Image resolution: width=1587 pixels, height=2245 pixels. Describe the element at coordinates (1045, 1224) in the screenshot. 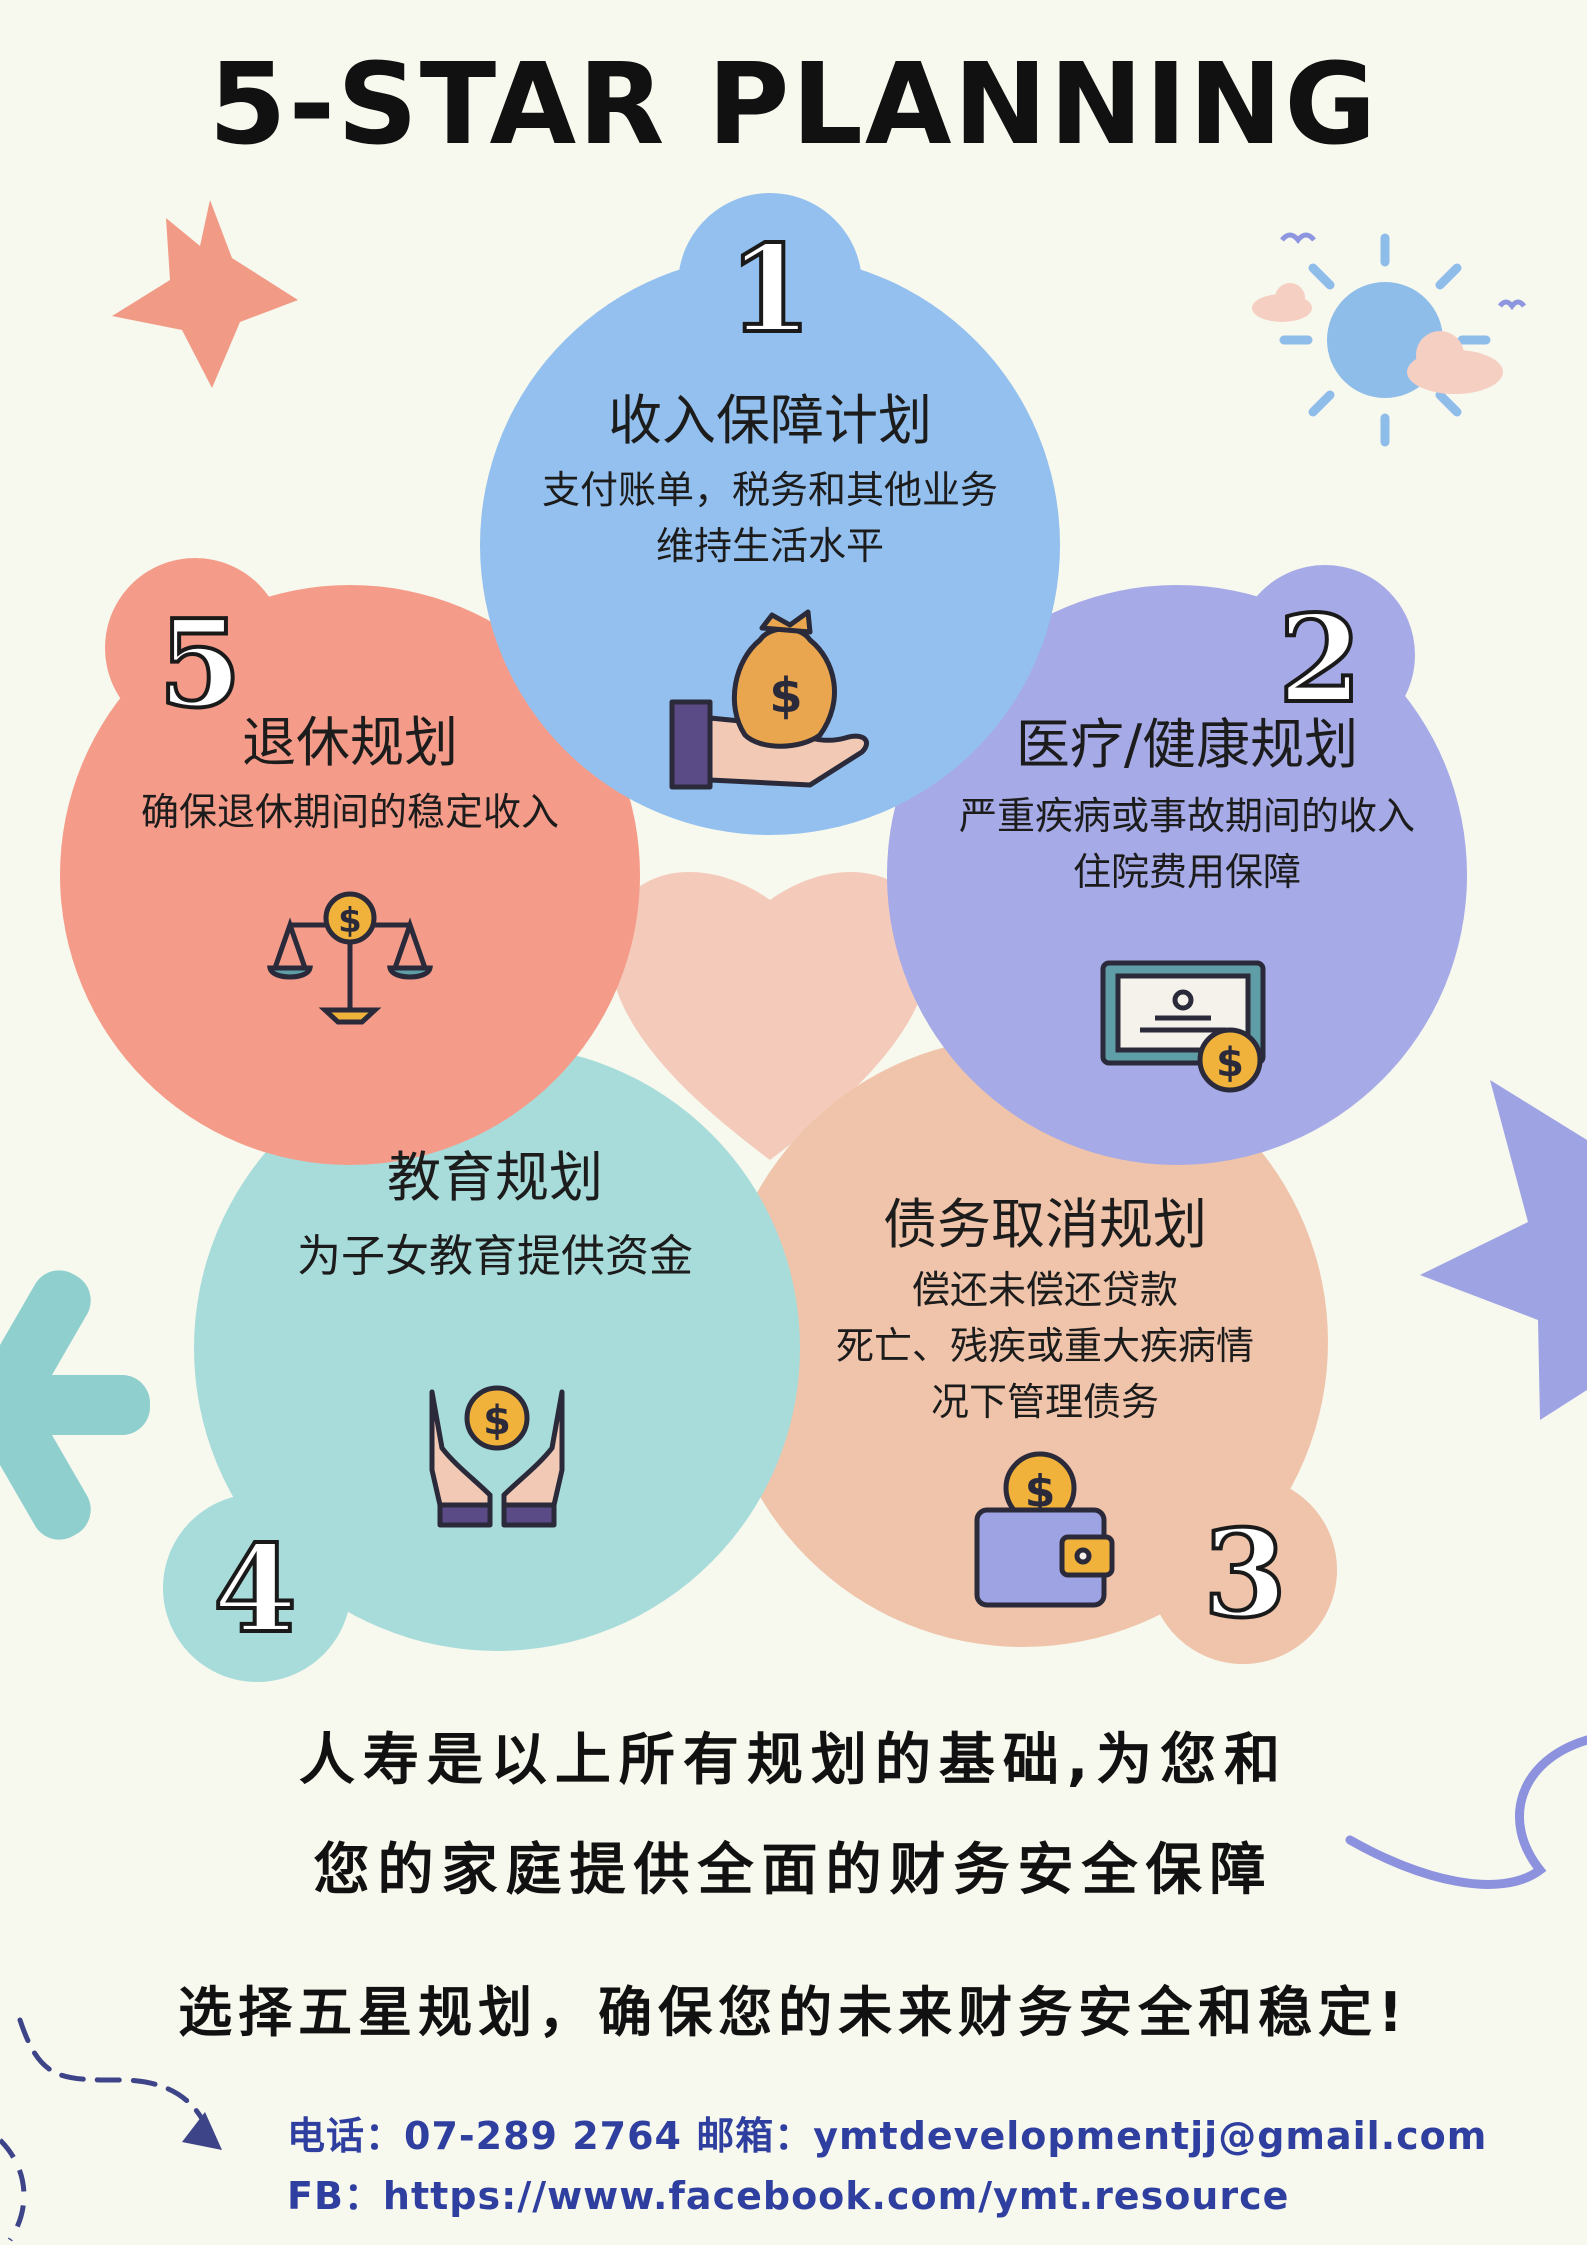

I see `plan-title: 债务取消规划` at that location.